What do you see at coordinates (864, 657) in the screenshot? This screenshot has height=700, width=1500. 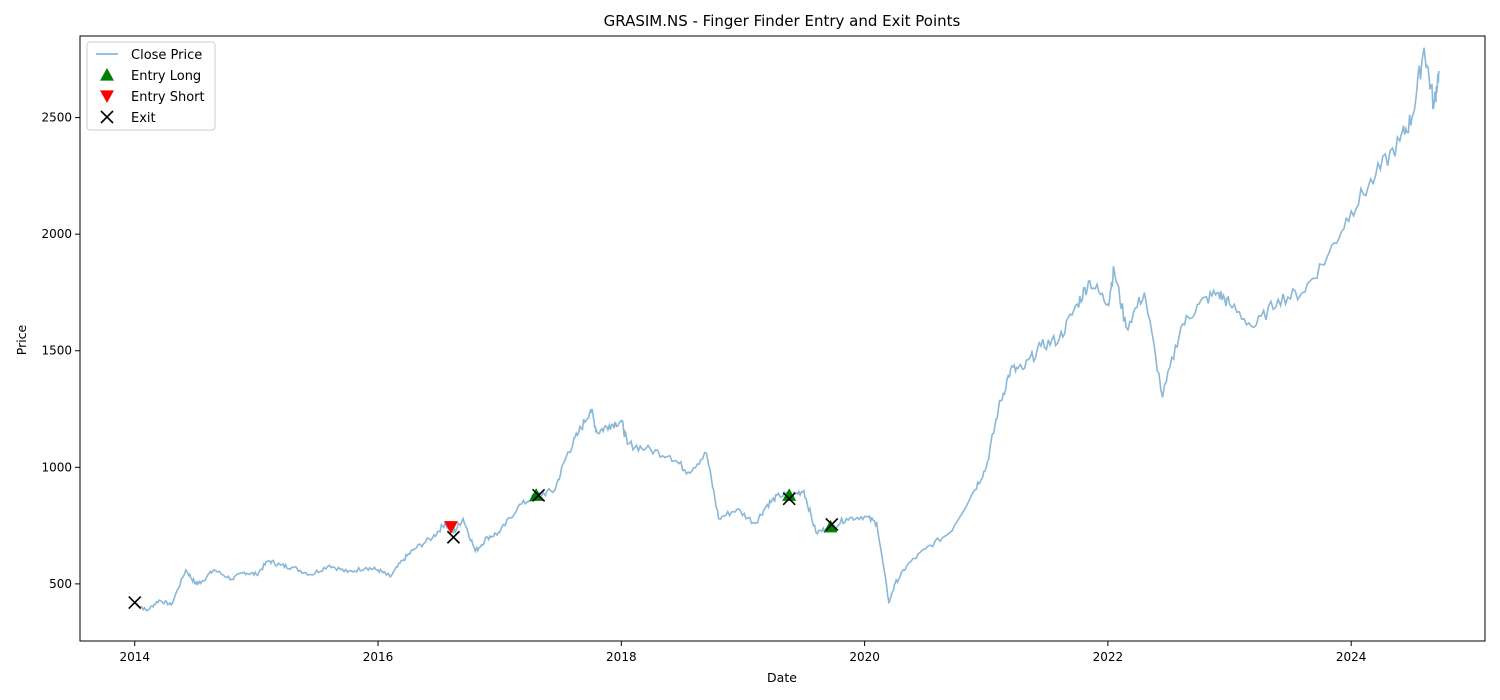 I see `x-tick-label: 2020` at bounding box center [864, 657].